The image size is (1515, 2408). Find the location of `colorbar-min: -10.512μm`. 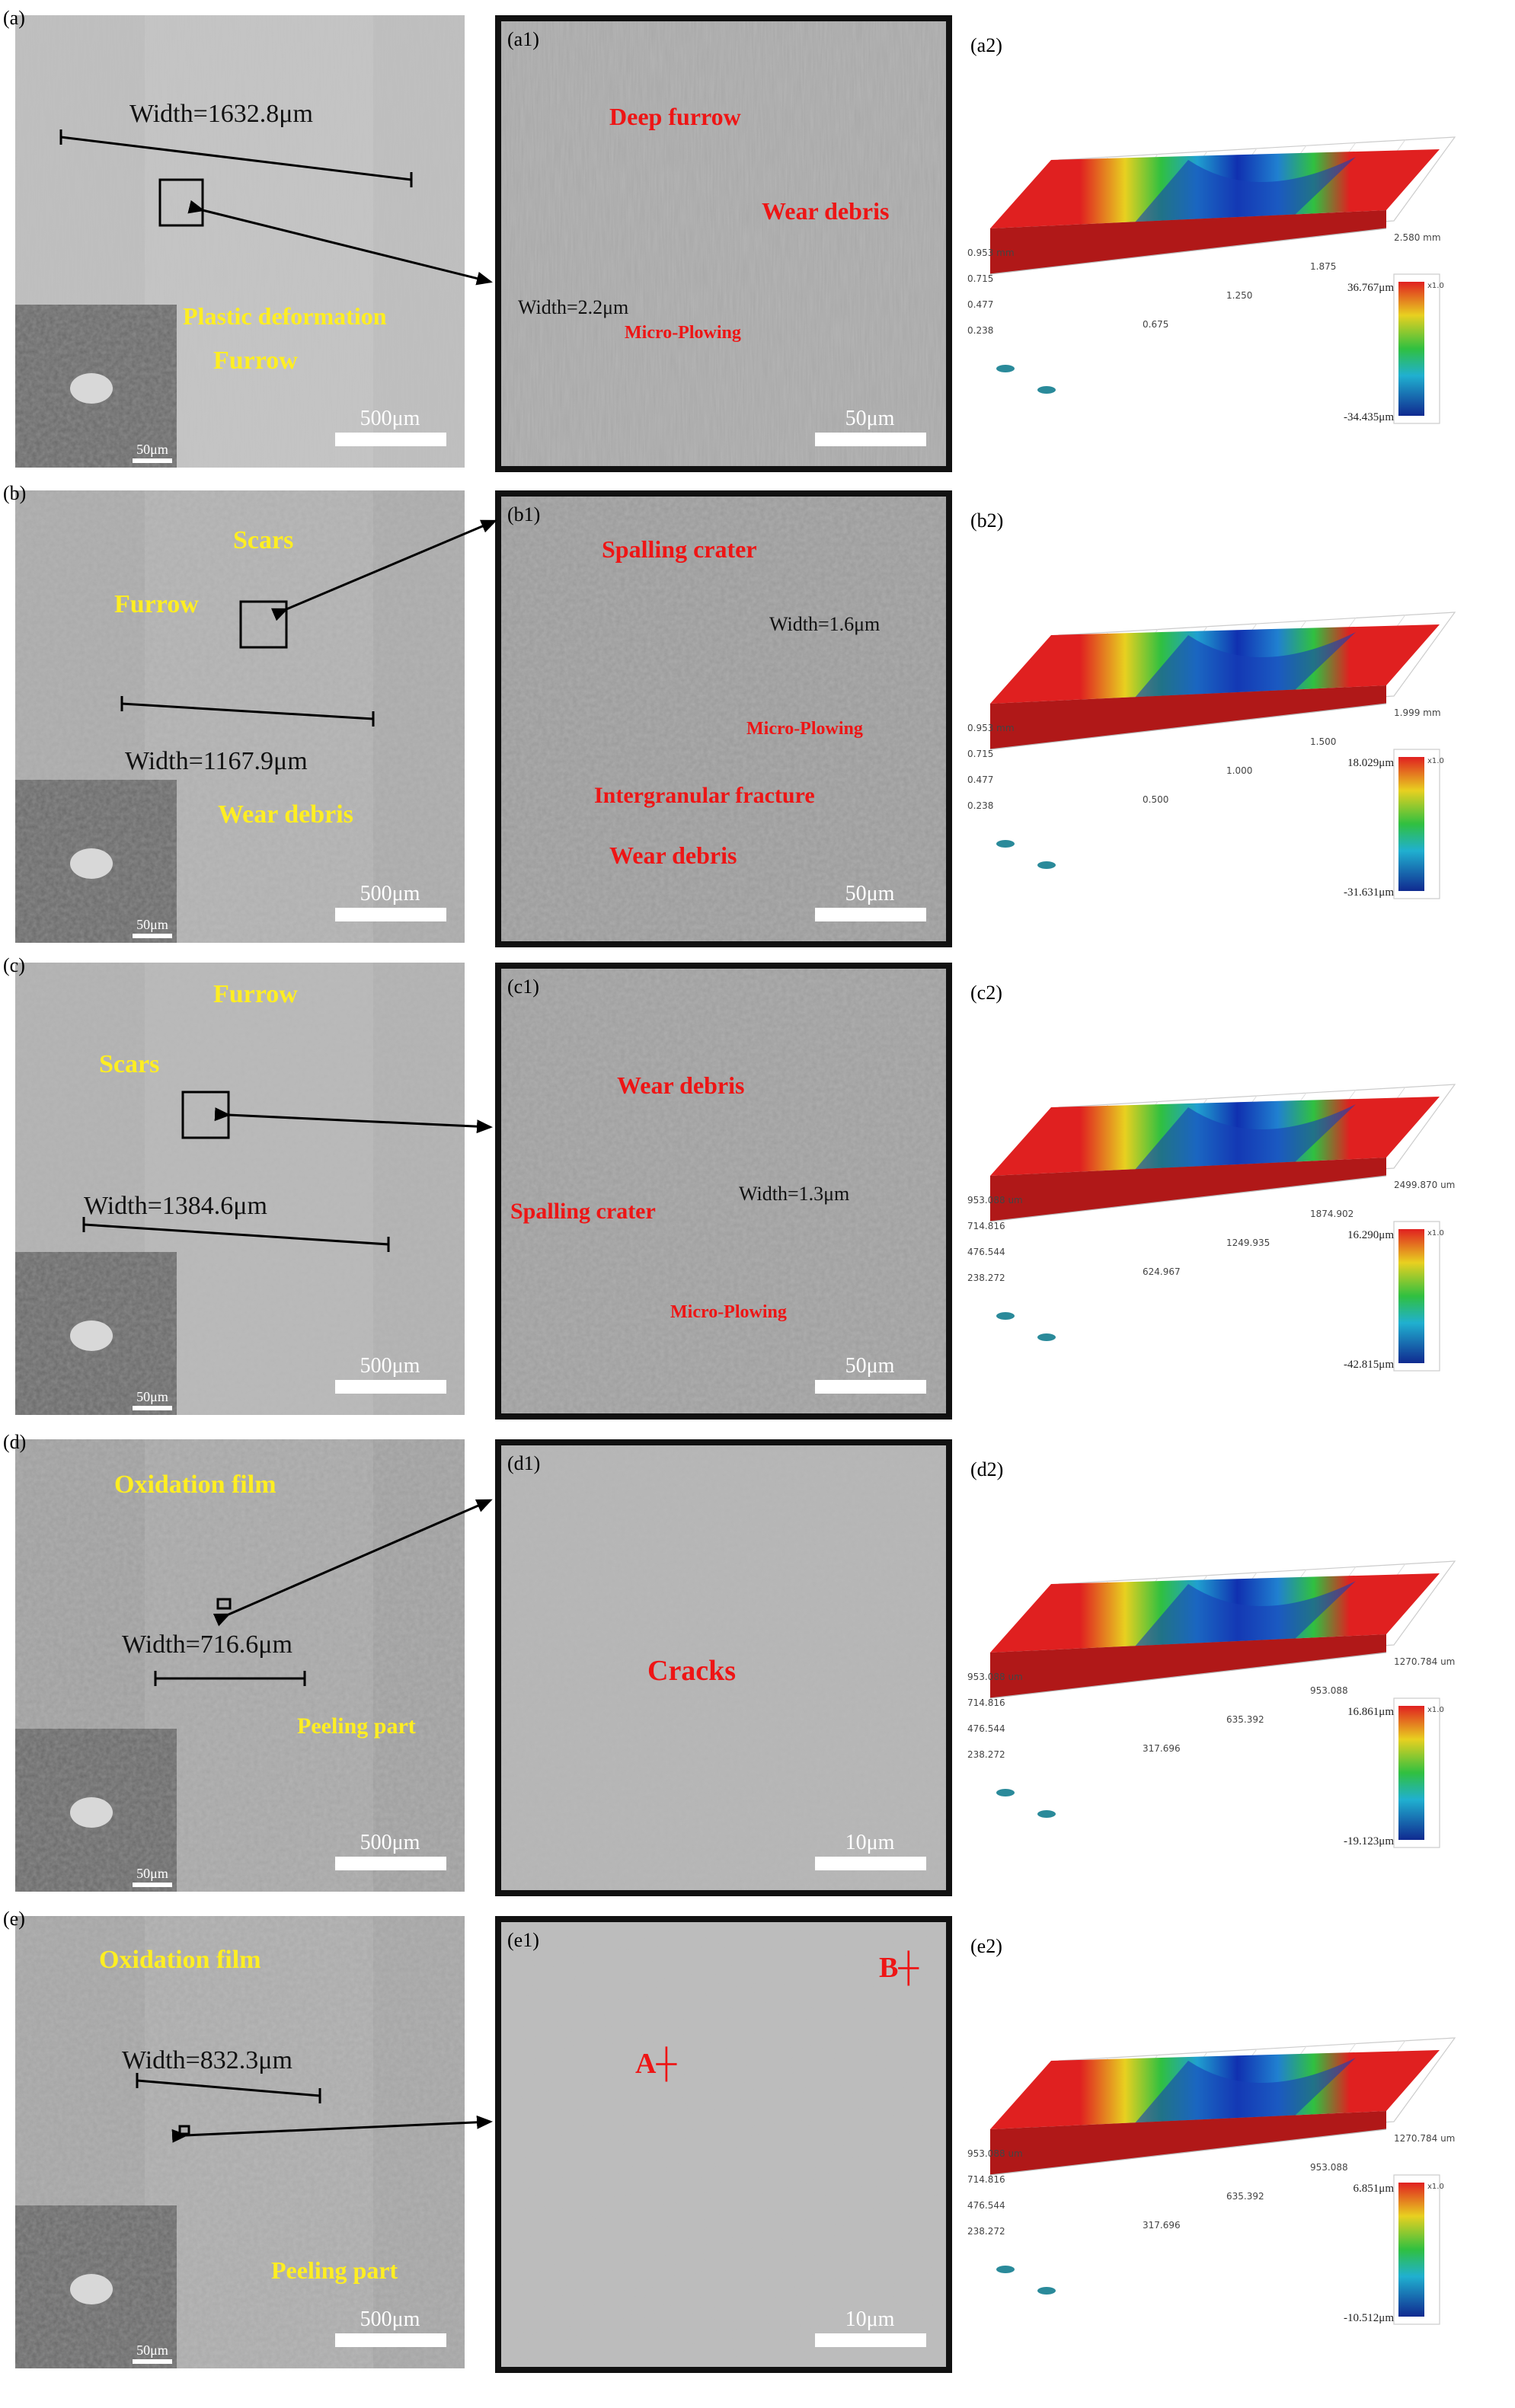

colorbar-min: -10.512μm is located at coordinates (1369, 2318).